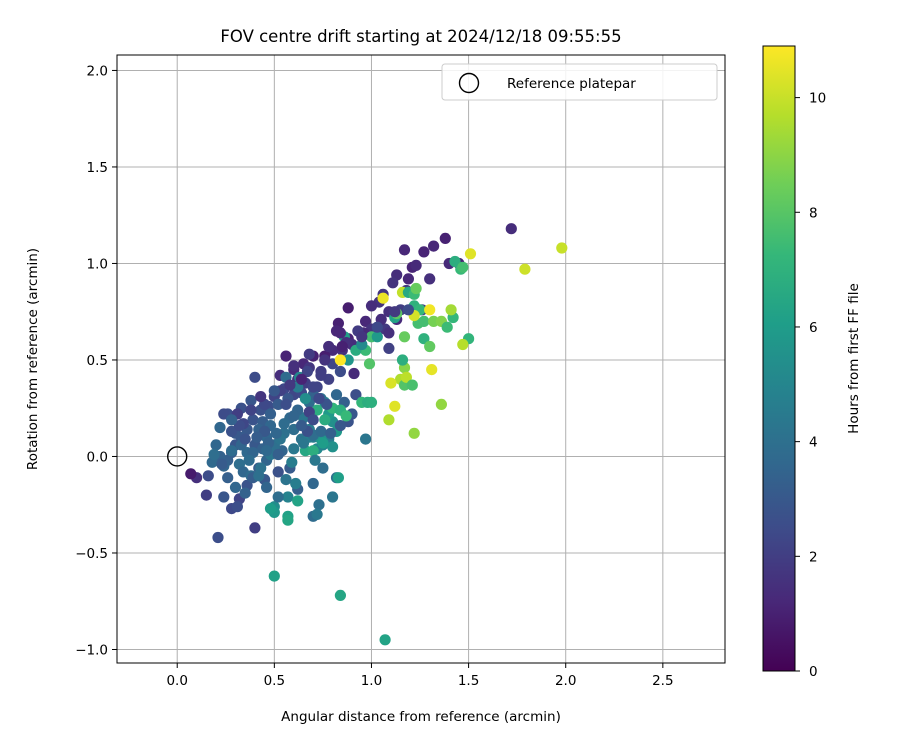 Image resolution: width=900 pixels, height=750 pixels. Describe the element at coordinates (571, 84) in the screenshot. I see `legend-entry-reference-platepar: Reference platepar` at that location.